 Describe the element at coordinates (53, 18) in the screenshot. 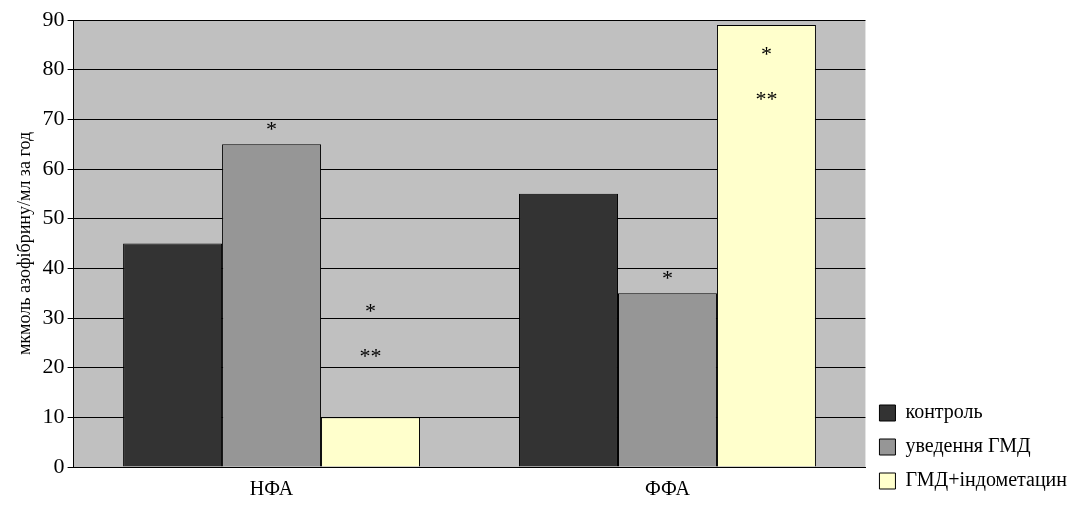

I see `y-tick-label: 90` at that location.